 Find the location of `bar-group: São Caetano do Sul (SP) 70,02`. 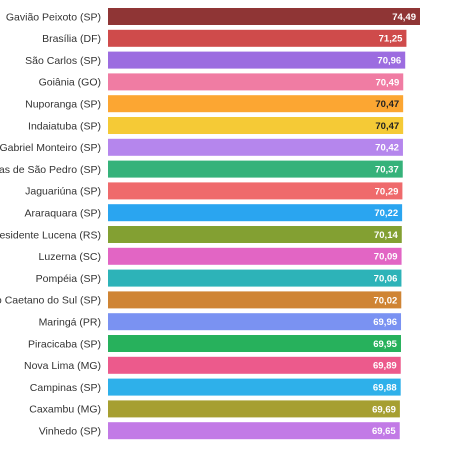

bar-group: São Caetano do Sul (SP) 70,02 is located at coordinates (201, 300).